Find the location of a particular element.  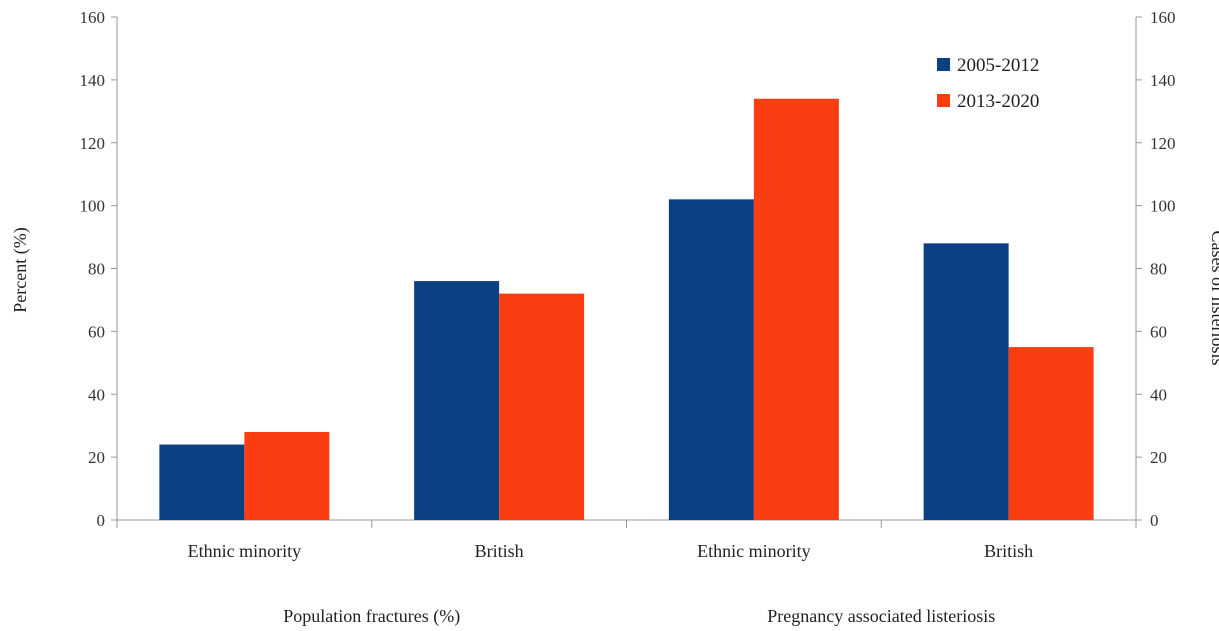

y-tick-label-left: 0 is located at coordinates (101, 520).